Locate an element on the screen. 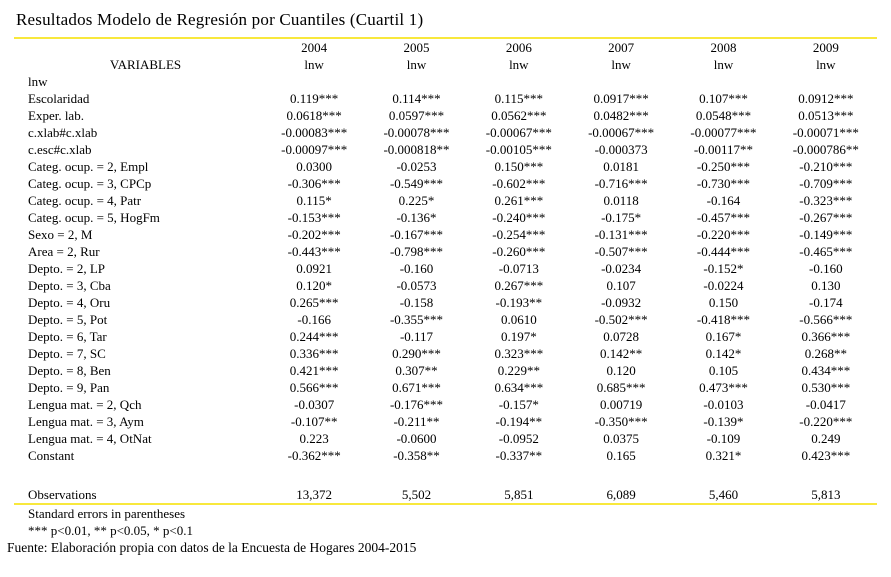  cell: -0.323*** is located at coordinates (826, 200).